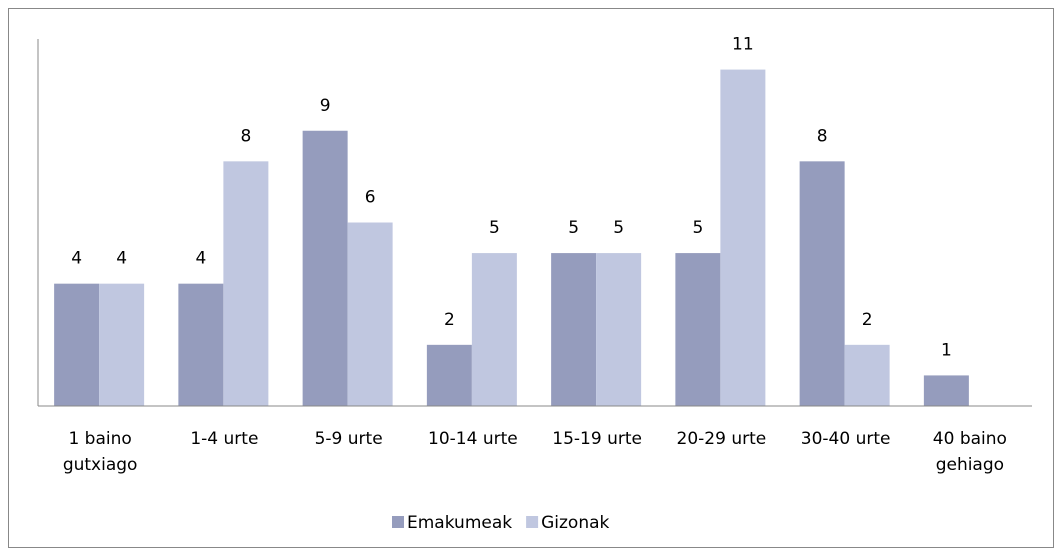 This screenshot has height=548, width=1054. I want to click on x-tick-label: 5-9 urte, so click(348, 439).